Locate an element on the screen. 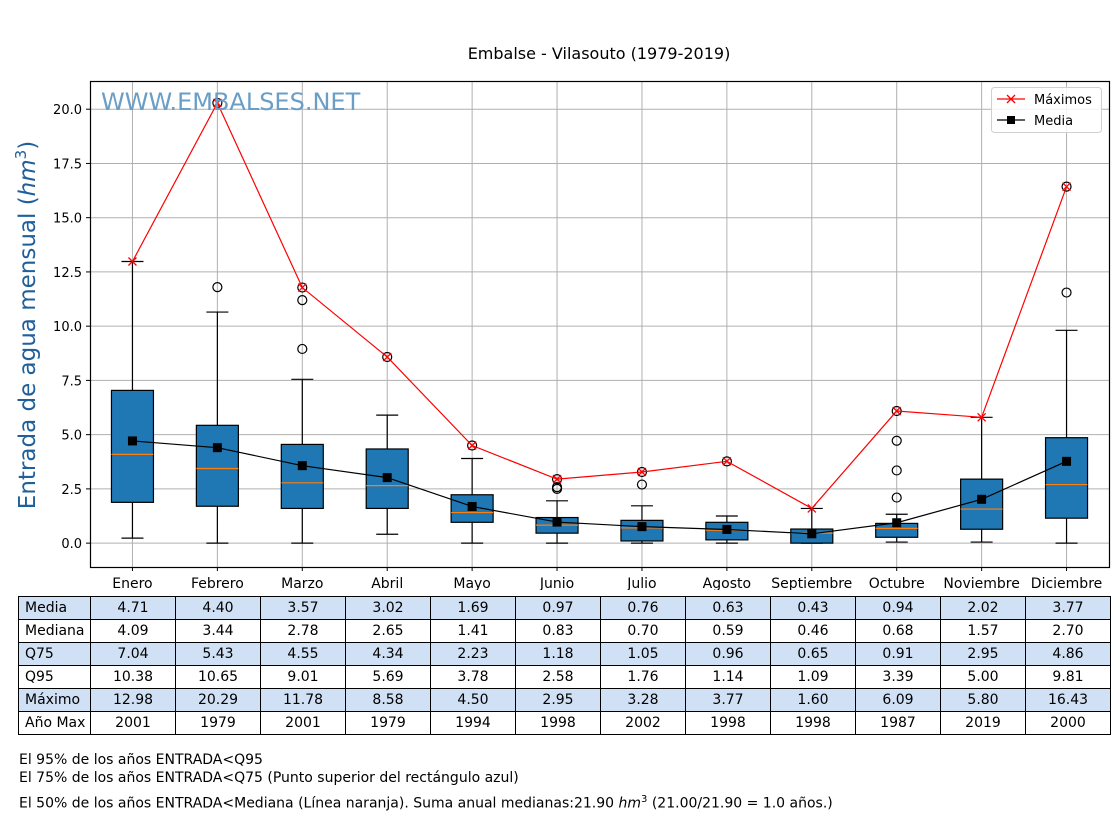  x-tick-label: Abril is located at coordinates (387, 583).